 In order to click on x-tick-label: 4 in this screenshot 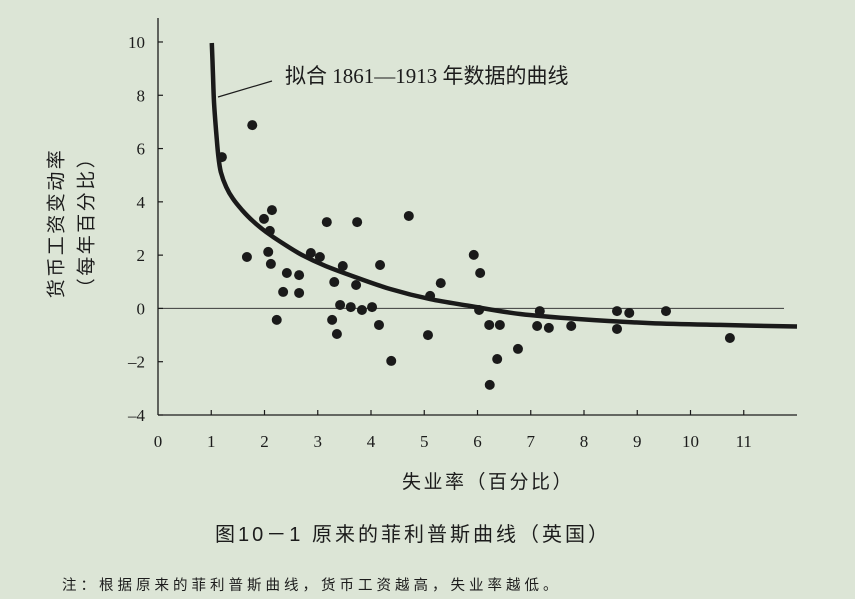, I will do `click(371, 441)`.